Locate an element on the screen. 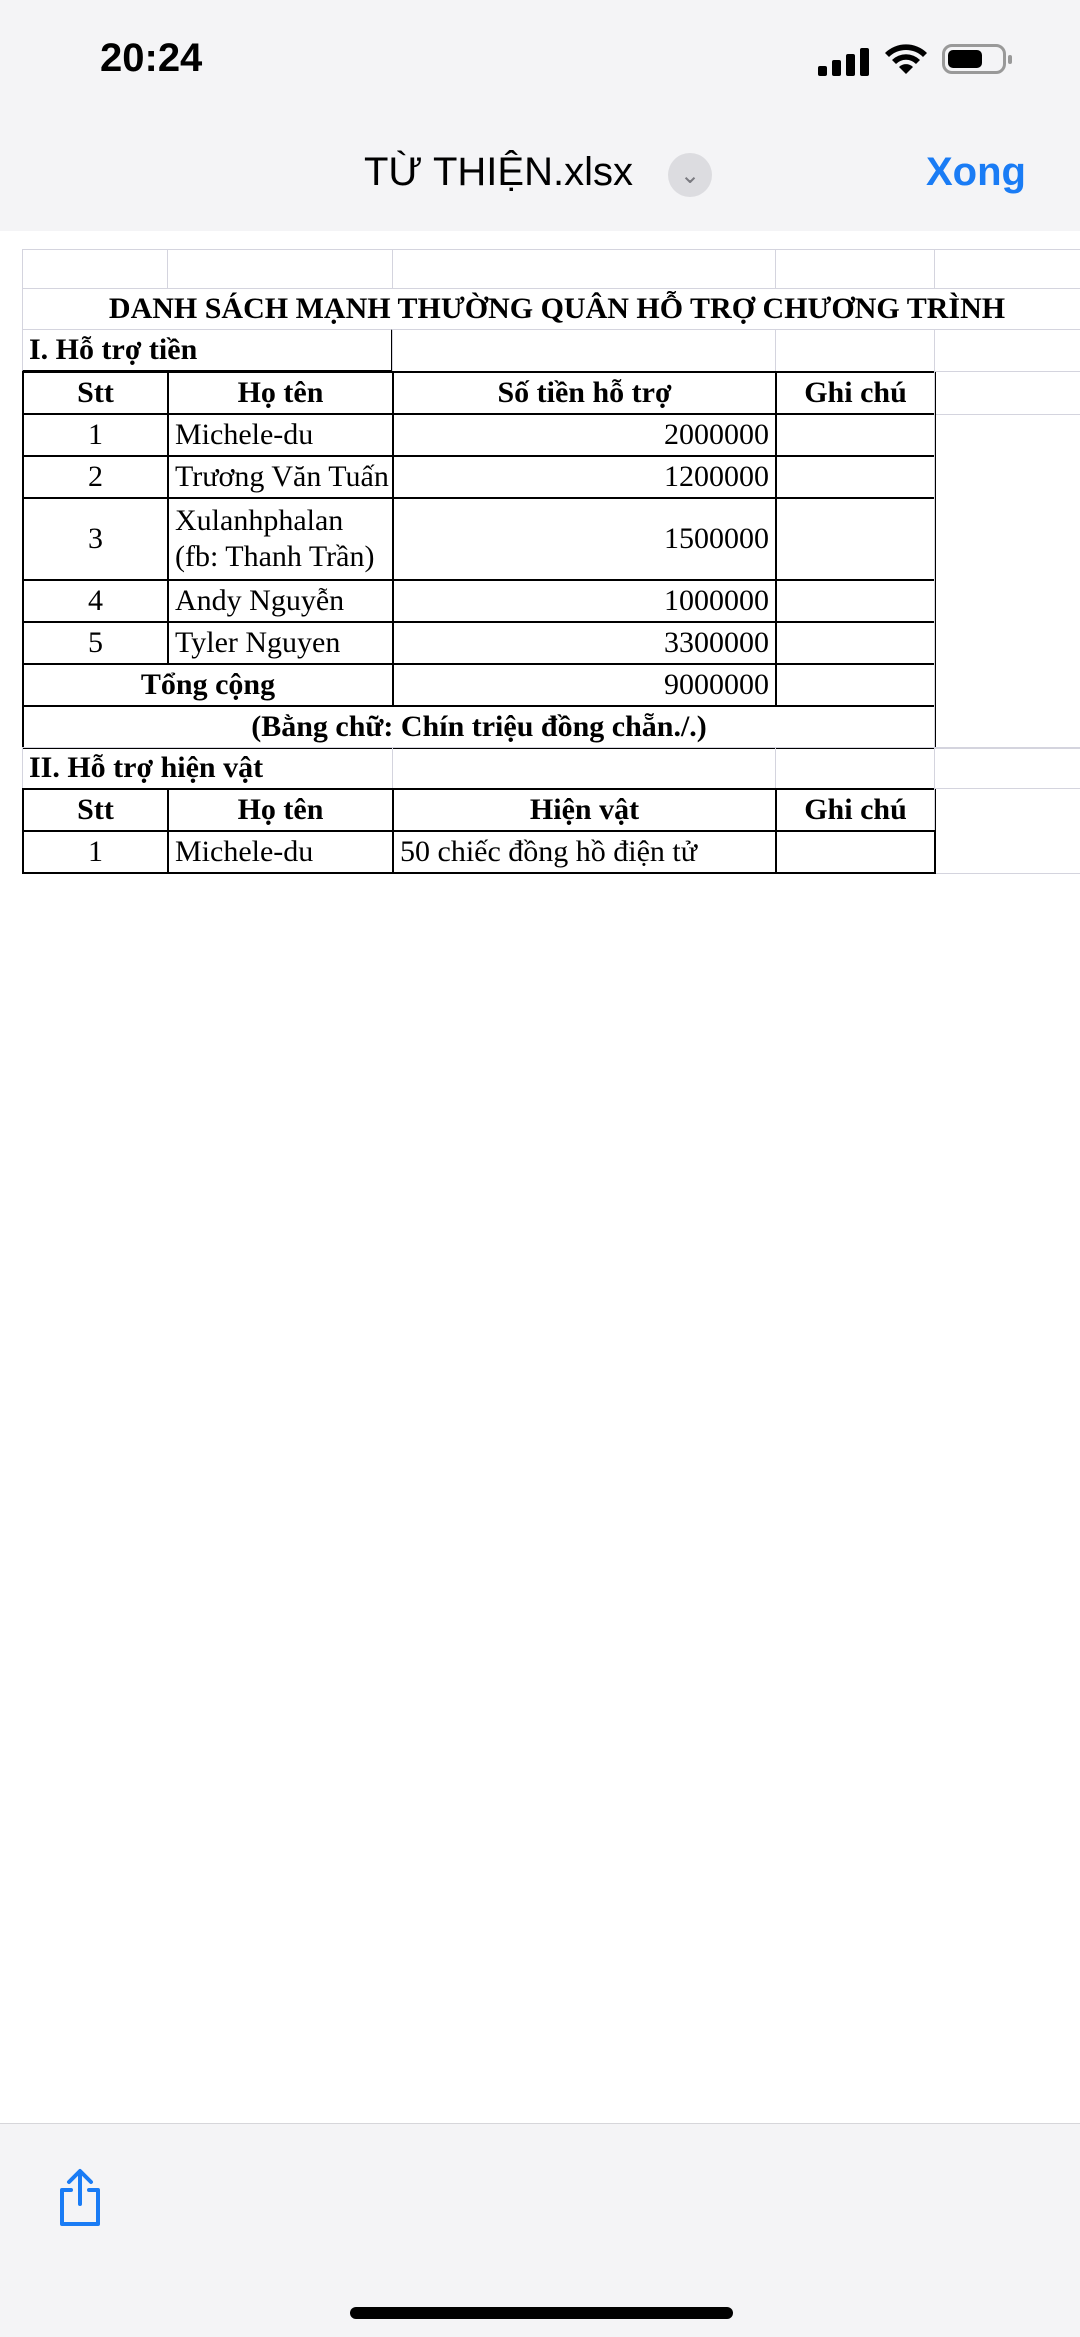 The image size is (1080, 2337). cell-stt: 4 is located at coordinates (95, 601).